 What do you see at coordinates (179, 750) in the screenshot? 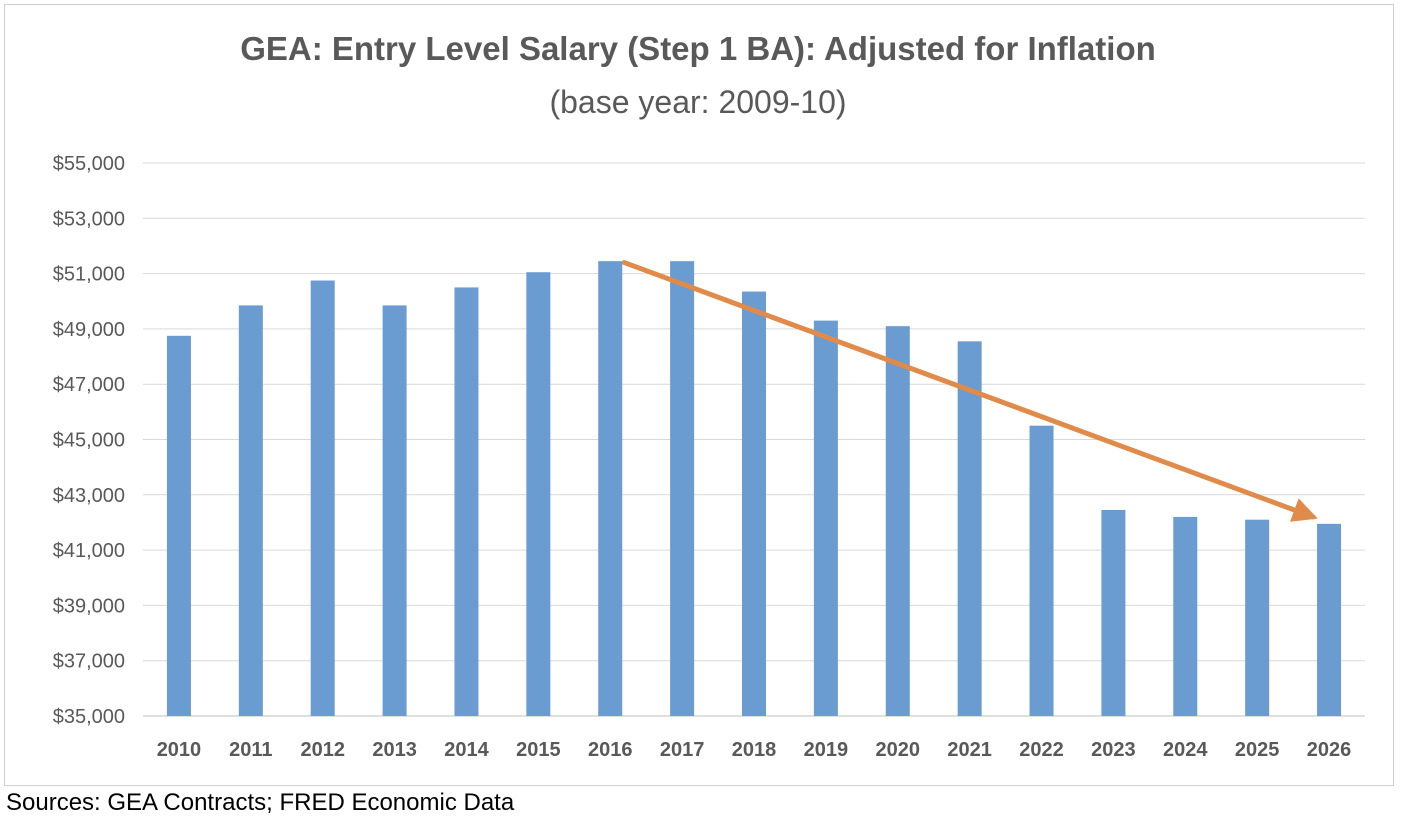
I see `x-tick-label: 2010` at bounding box center [179, 750].